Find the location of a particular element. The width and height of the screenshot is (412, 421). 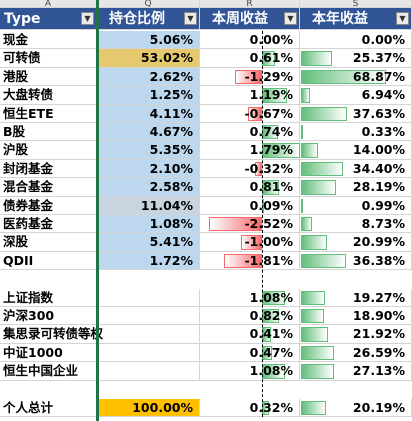

cell: 0.32% is located at coordinates (250, 408).